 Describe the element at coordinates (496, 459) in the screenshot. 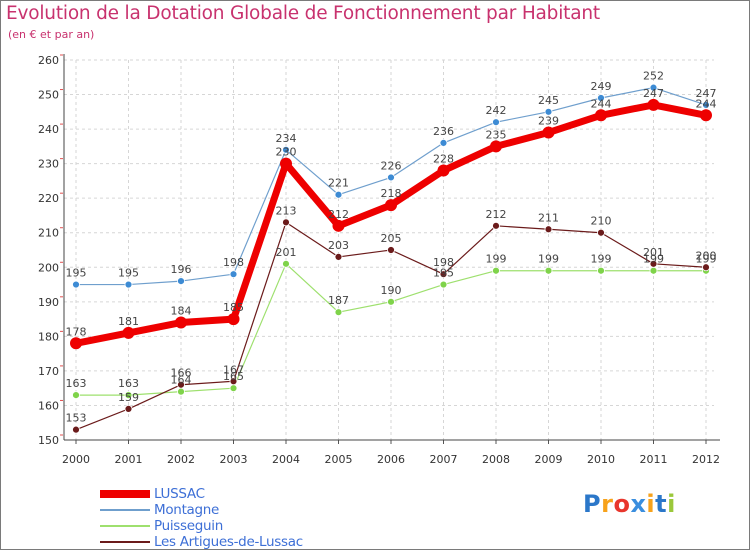

I see `x-tick-label: 2008` at that location.